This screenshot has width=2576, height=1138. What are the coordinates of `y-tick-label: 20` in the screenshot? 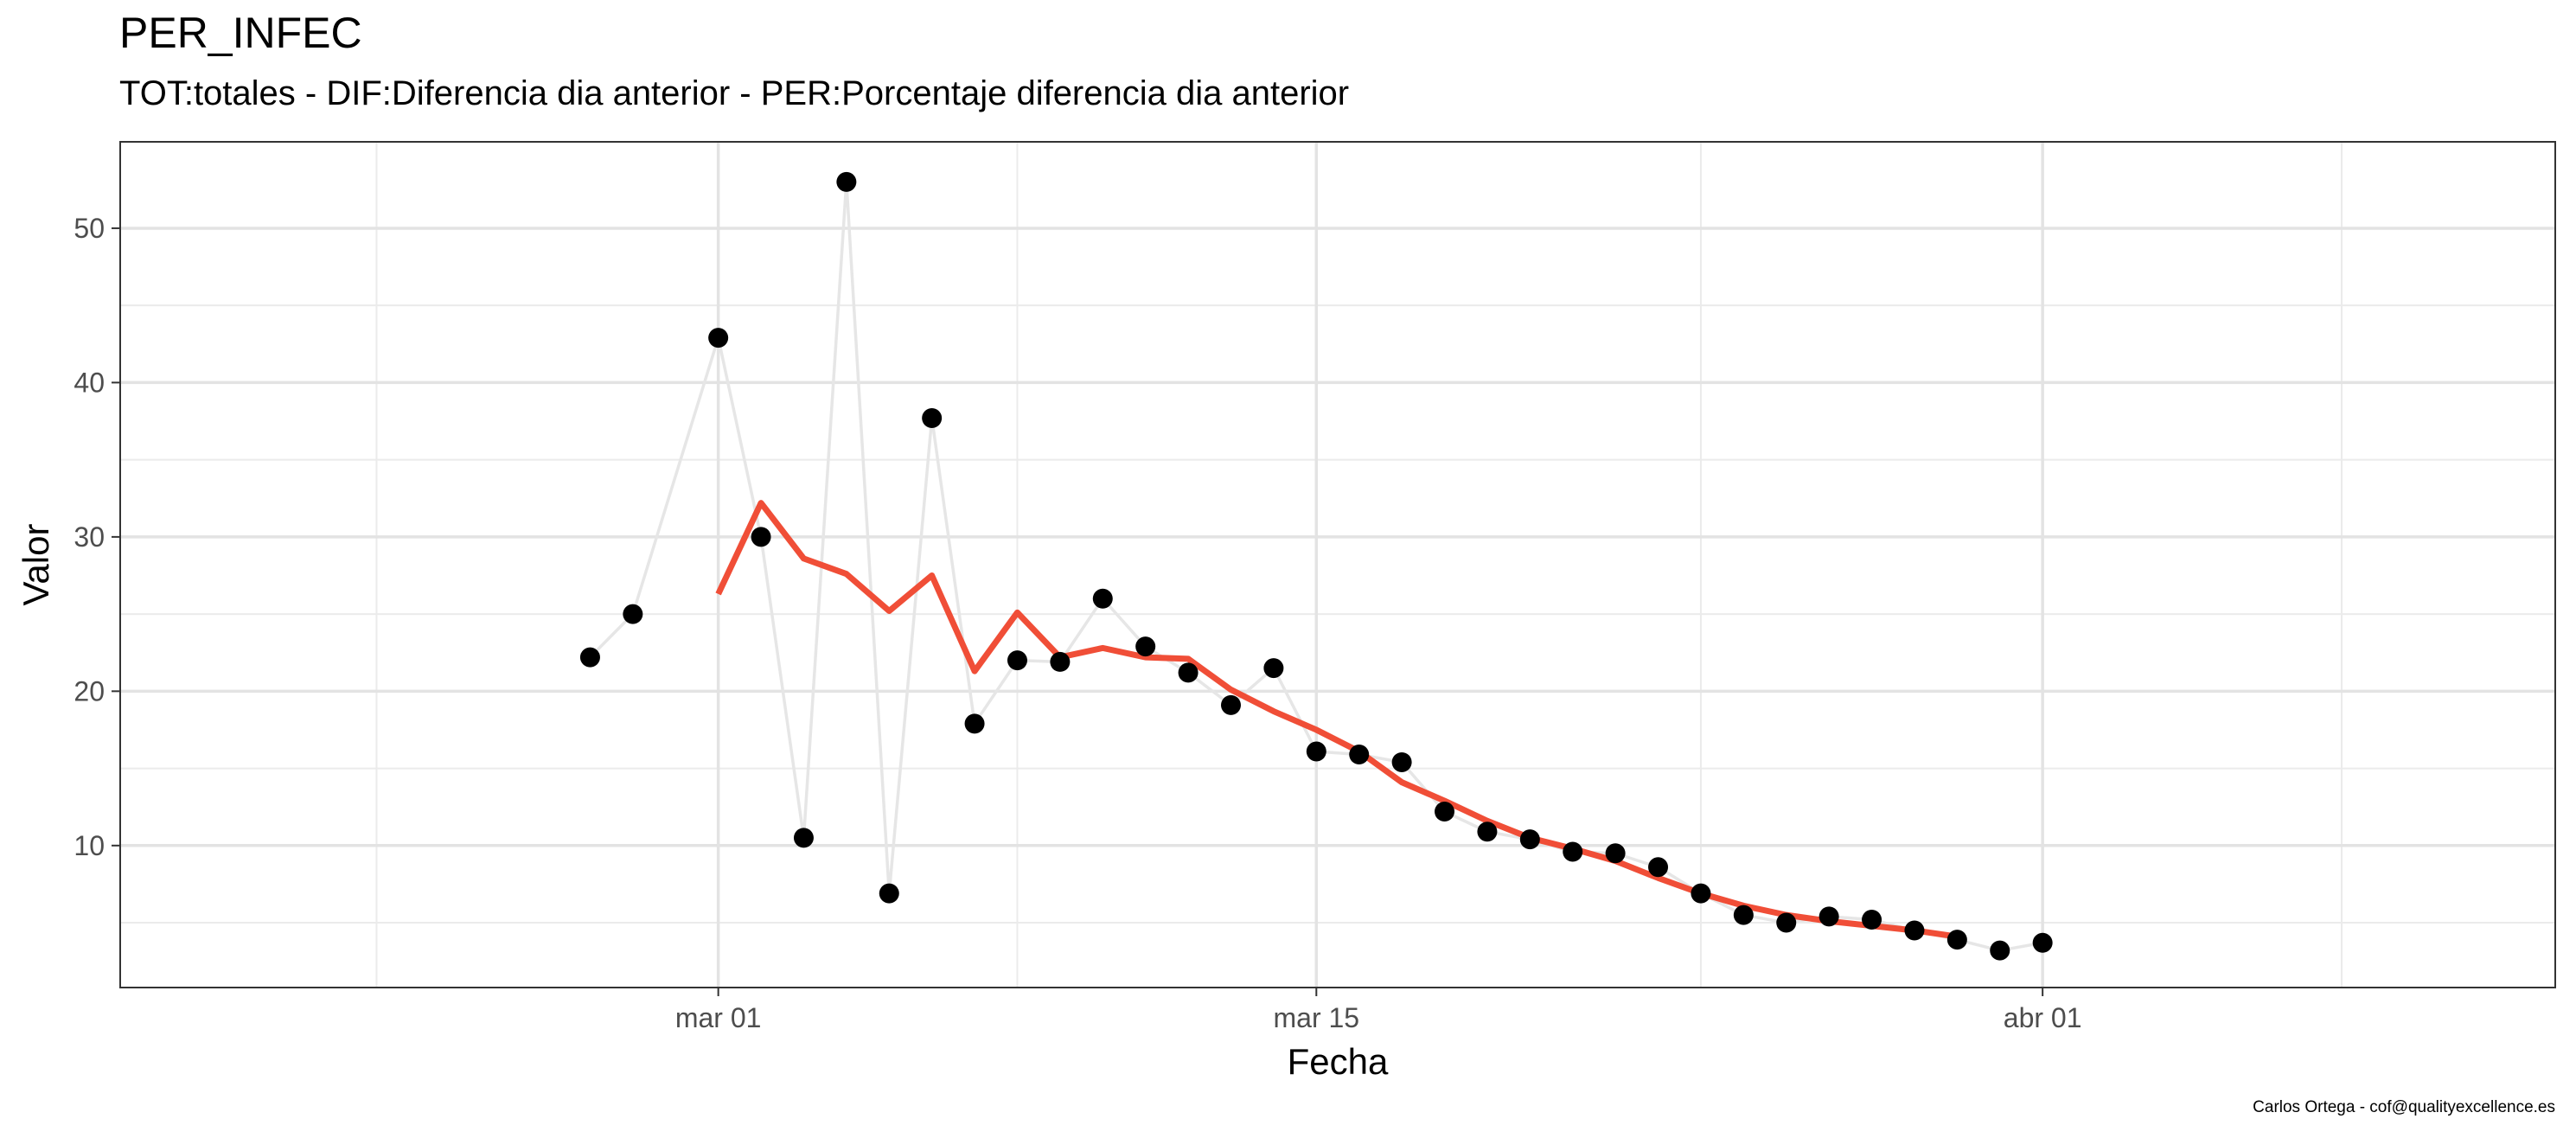 It's located at (90, 691).